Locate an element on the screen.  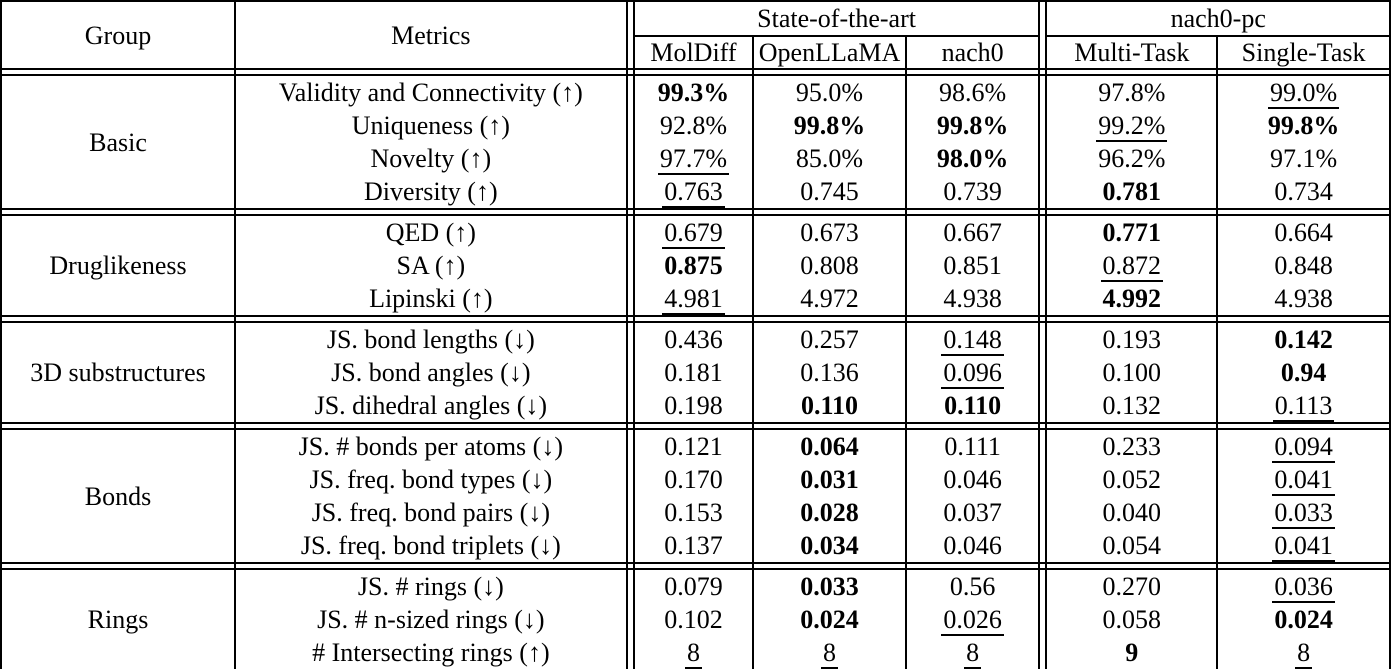
metric-value: 0.132 is located at coordinates (1132, 406).